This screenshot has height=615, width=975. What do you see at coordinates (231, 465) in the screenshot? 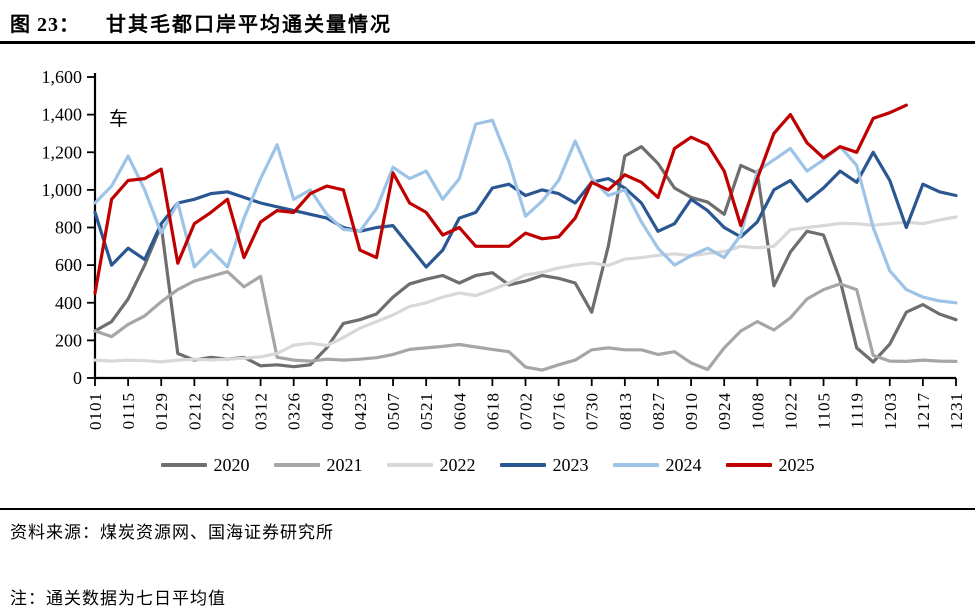
I see `legend-label-2020: 2020` at bounding box center [231, 465].